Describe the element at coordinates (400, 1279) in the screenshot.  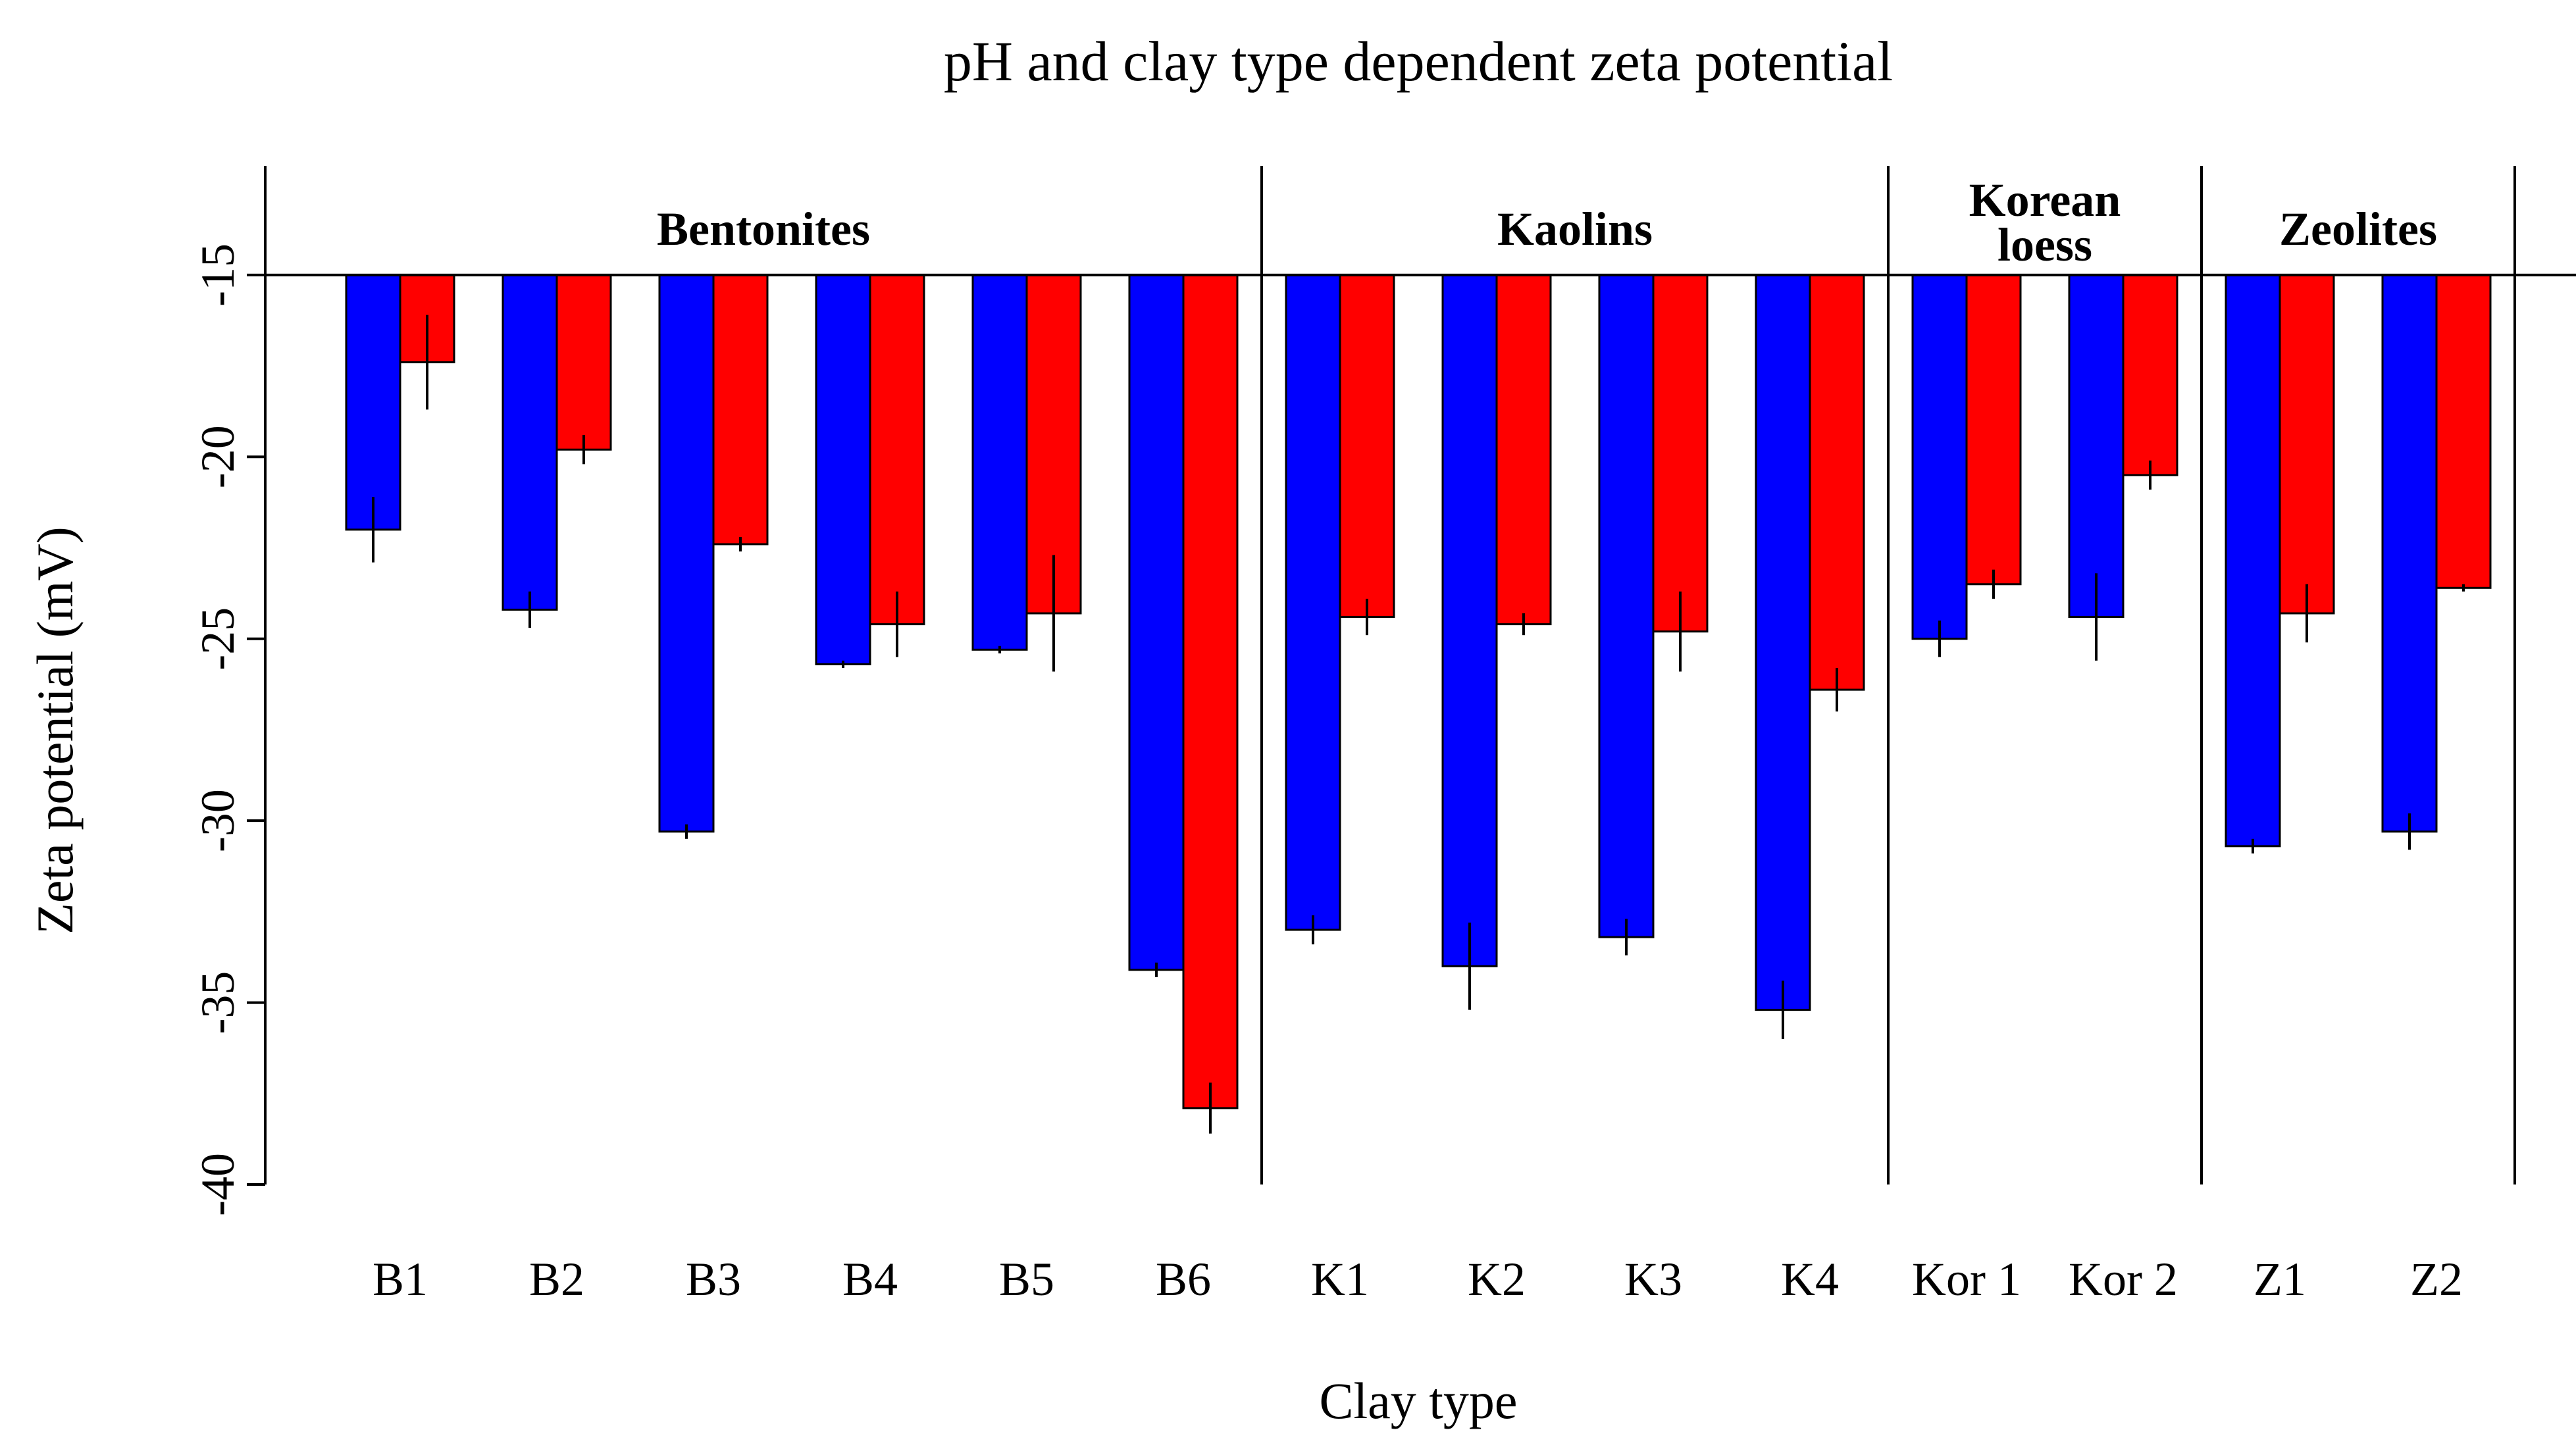
I see `category-label: B1` at that location.